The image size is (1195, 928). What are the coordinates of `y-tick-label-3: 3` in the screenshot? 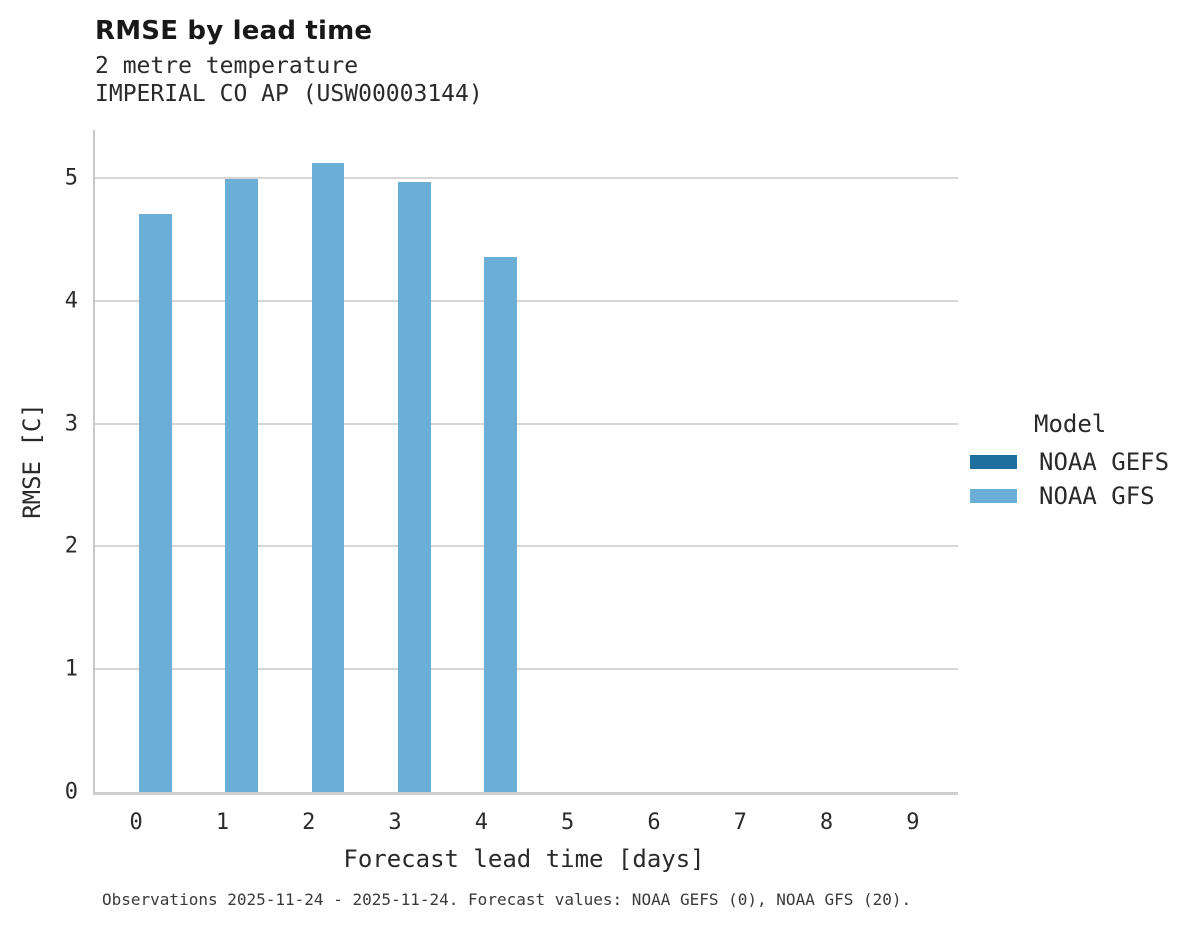 It's located at (71, 424).